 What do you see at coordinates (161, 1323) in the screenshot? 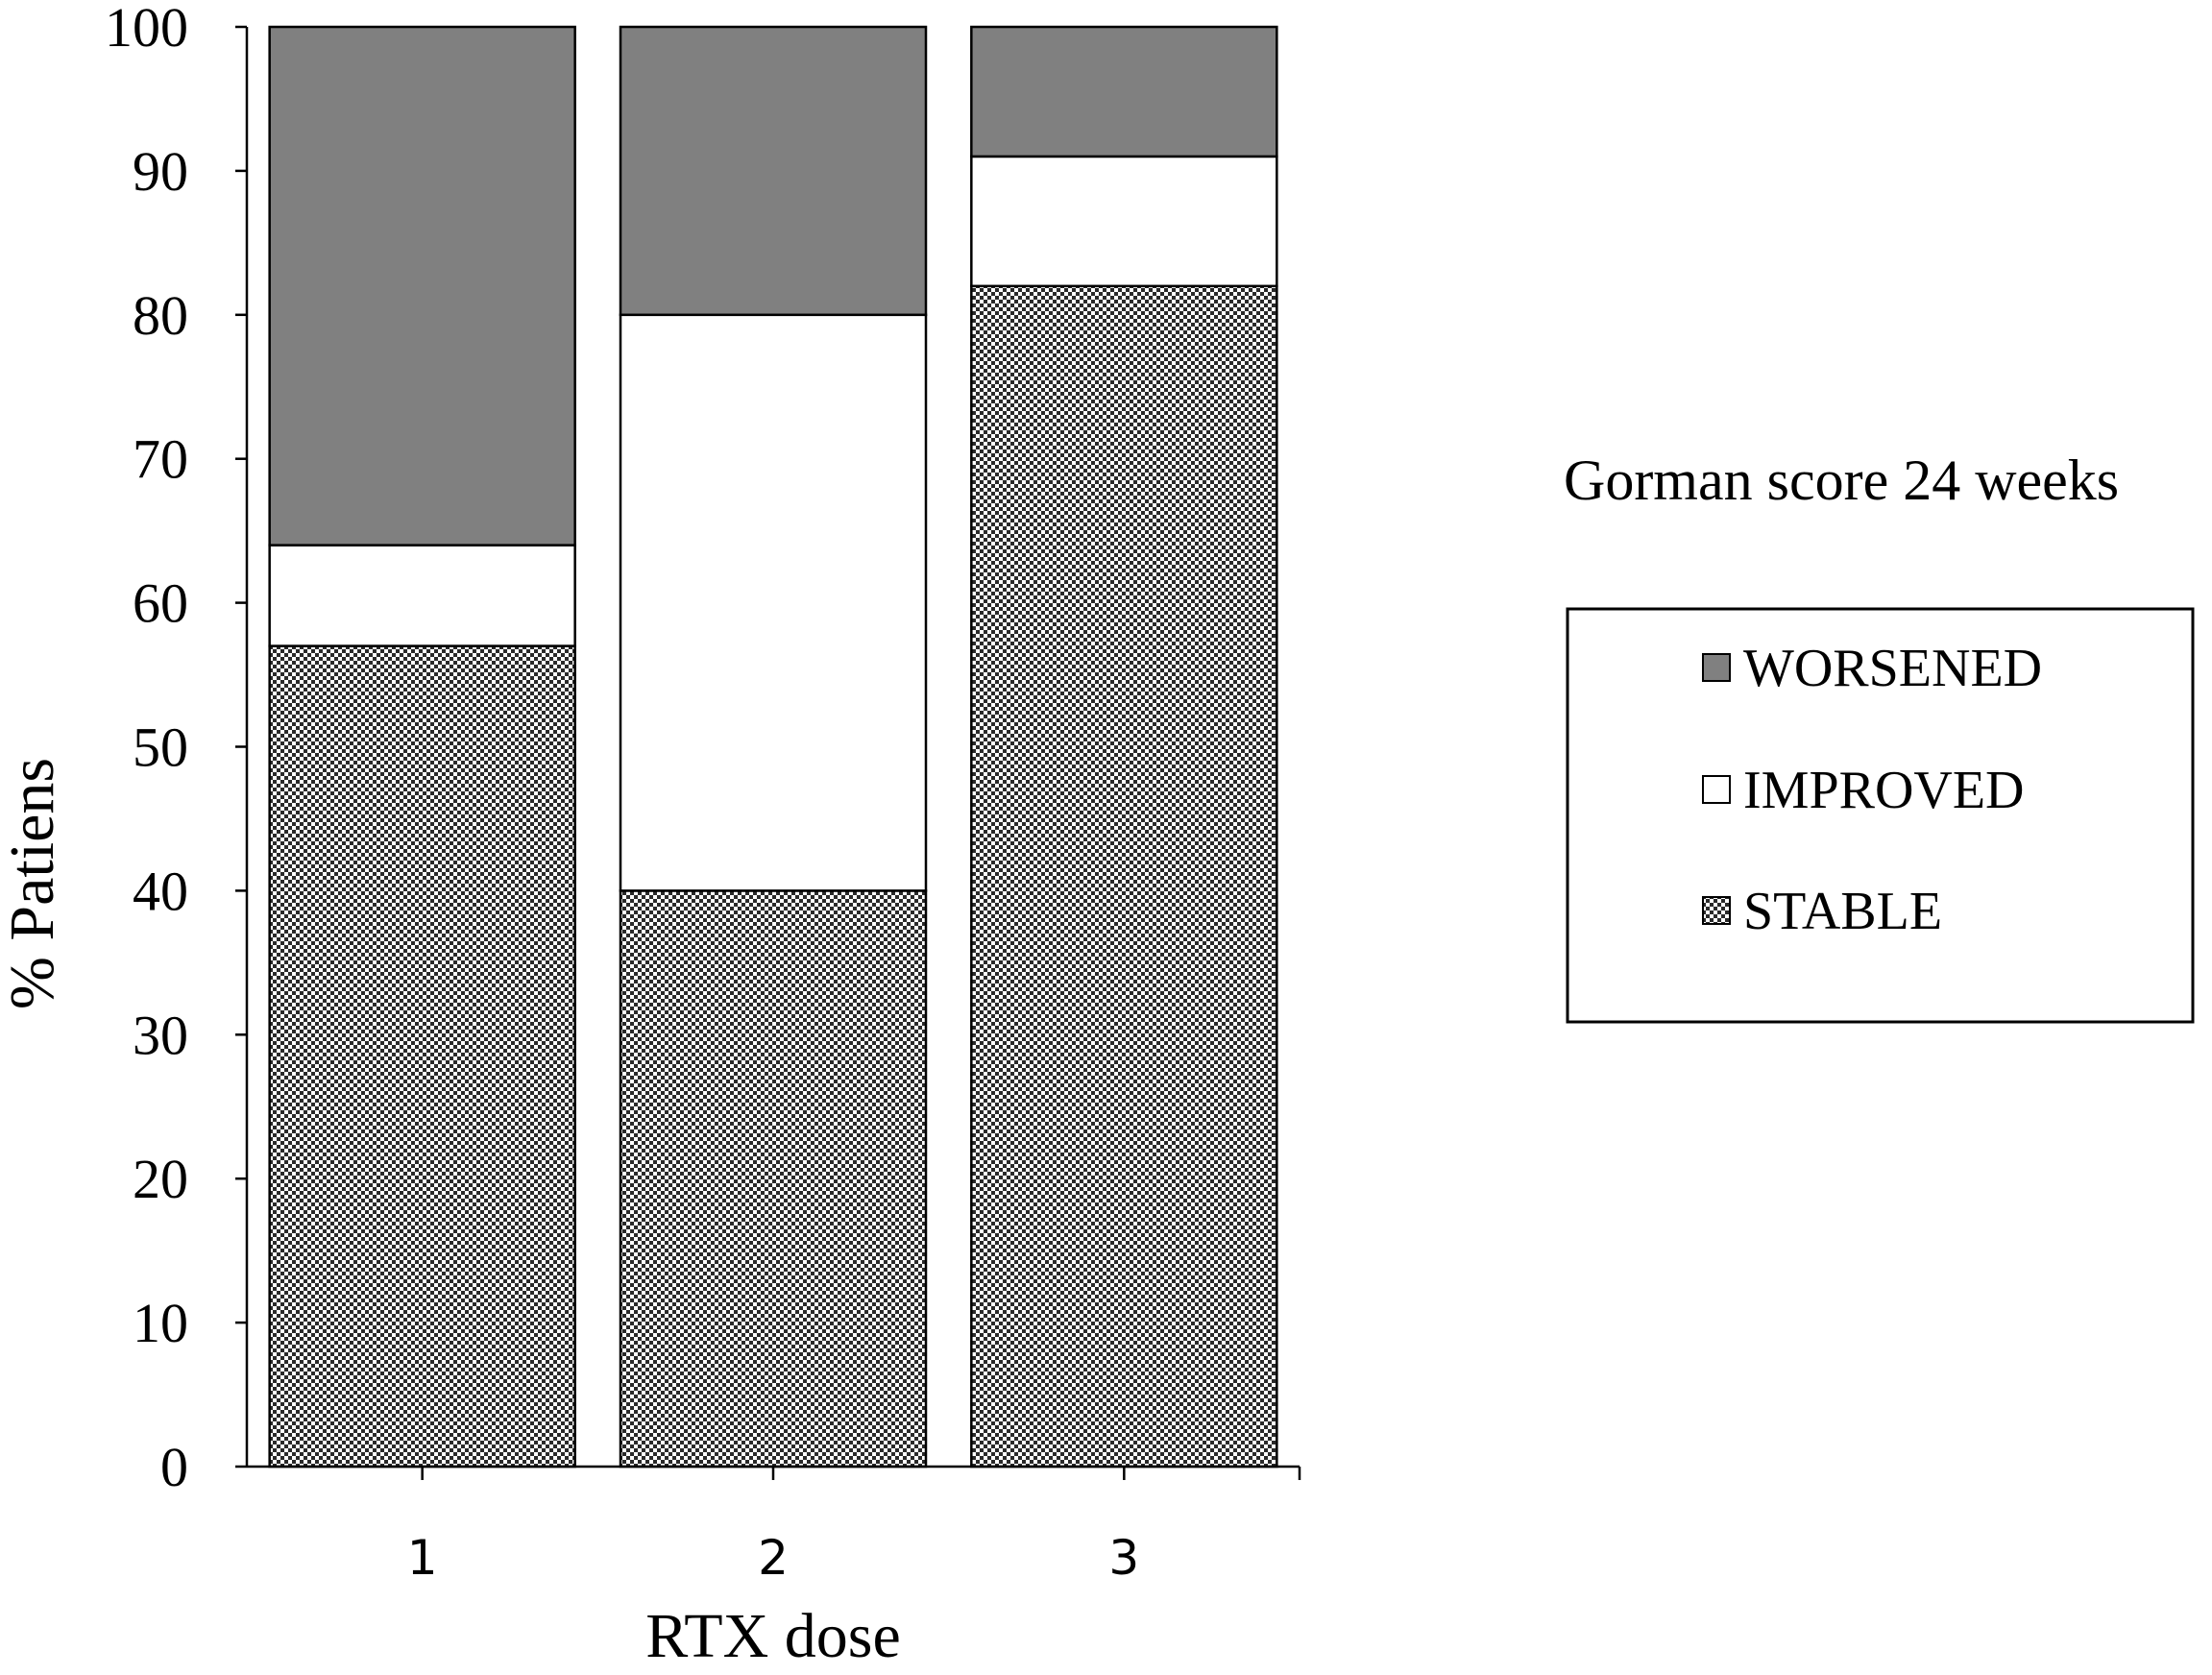
I see `y-tick-label: 10` at bounding box center [161, 1323].